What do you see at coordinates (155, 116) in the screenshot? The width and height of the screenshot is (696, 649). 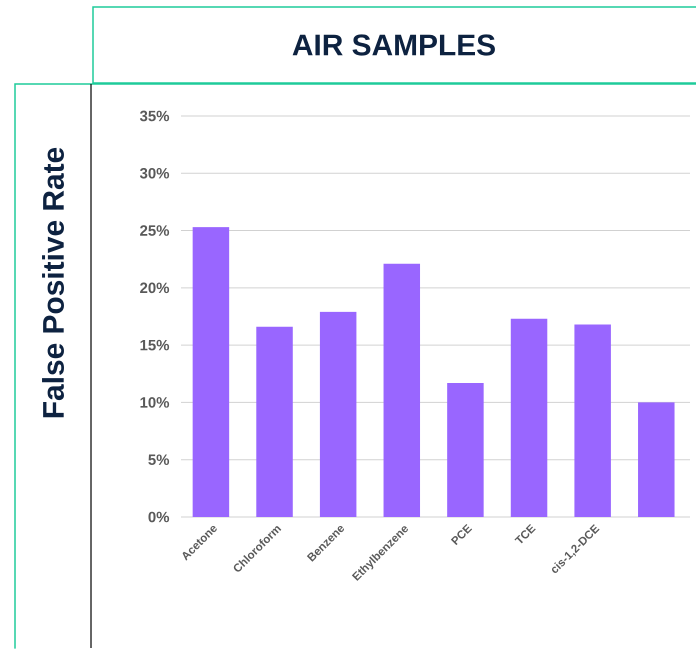 I see `y-tick-label: 35%` at bounding box center [155, 116].